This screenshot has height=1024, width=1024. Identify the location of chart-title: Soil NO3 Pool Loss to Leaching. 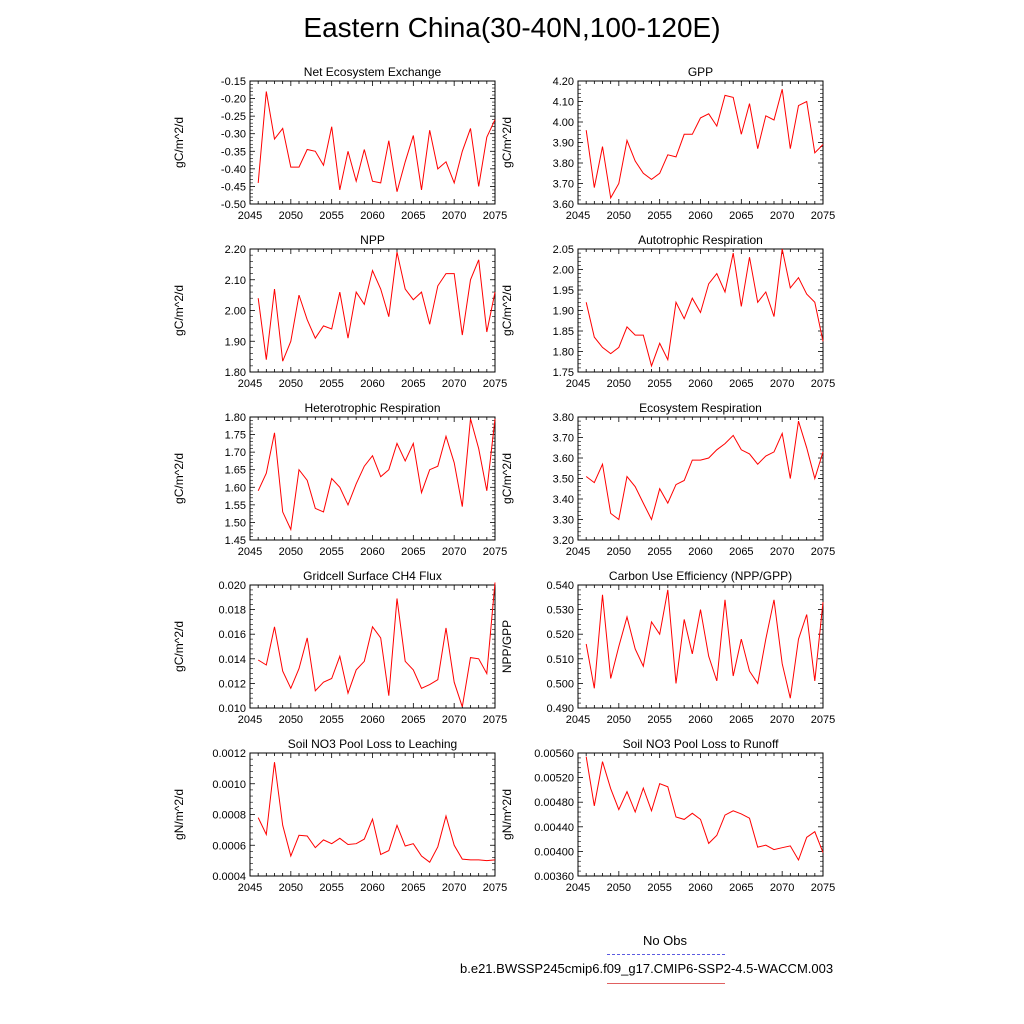
(372, 744).